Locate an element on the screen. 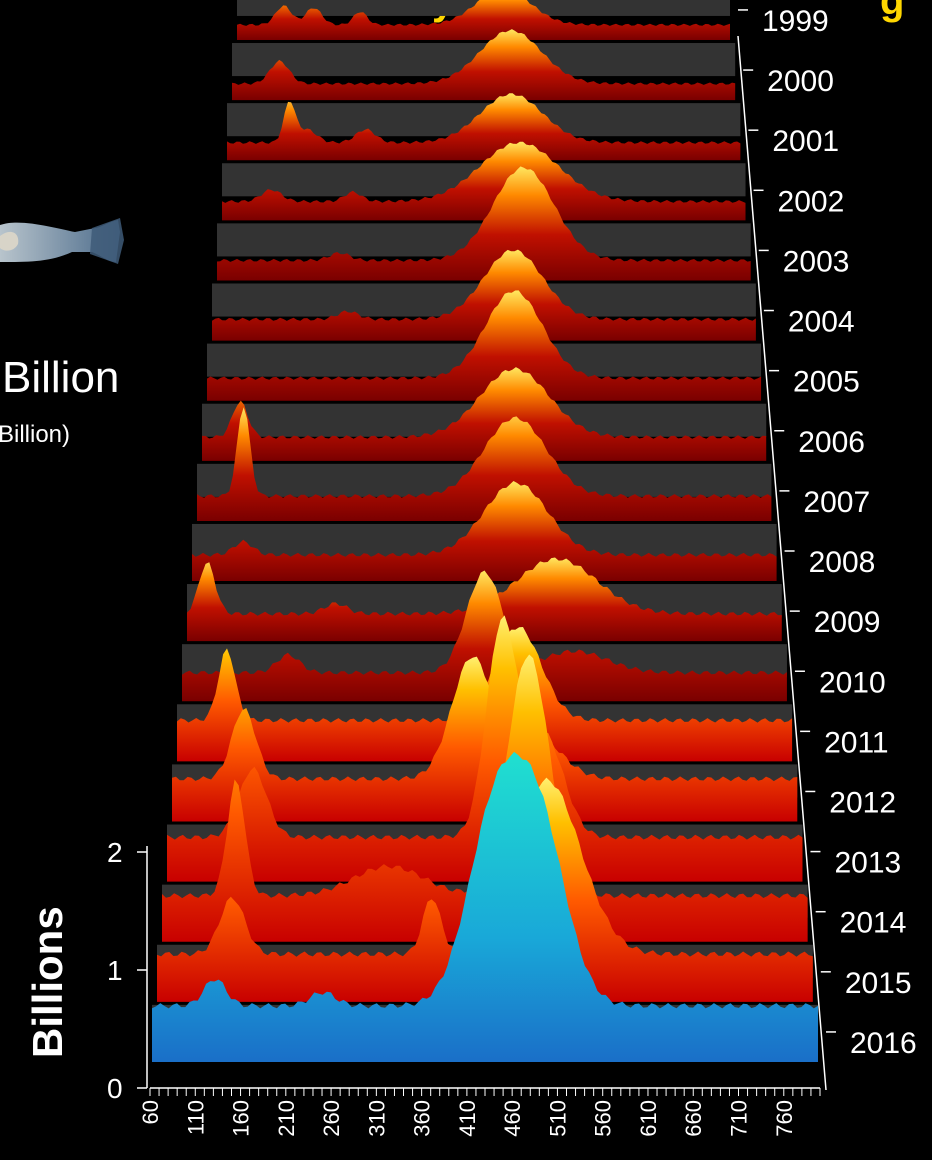 This screenshot has width=932, height=1160. x-tick-label: 560 is located at coordinates (603, 1118).